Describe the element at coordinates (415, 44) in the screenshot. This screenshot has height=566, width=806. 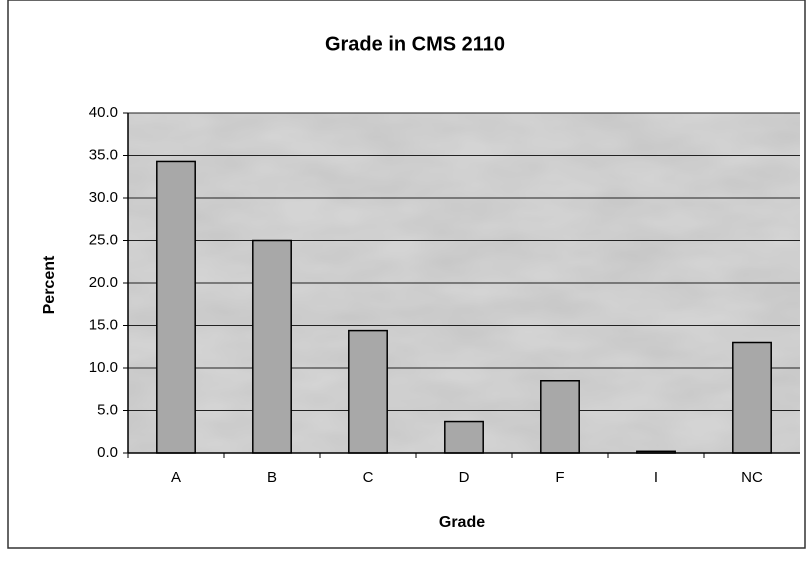
I see `chart-title: Grade in CMS 2110` at that location.